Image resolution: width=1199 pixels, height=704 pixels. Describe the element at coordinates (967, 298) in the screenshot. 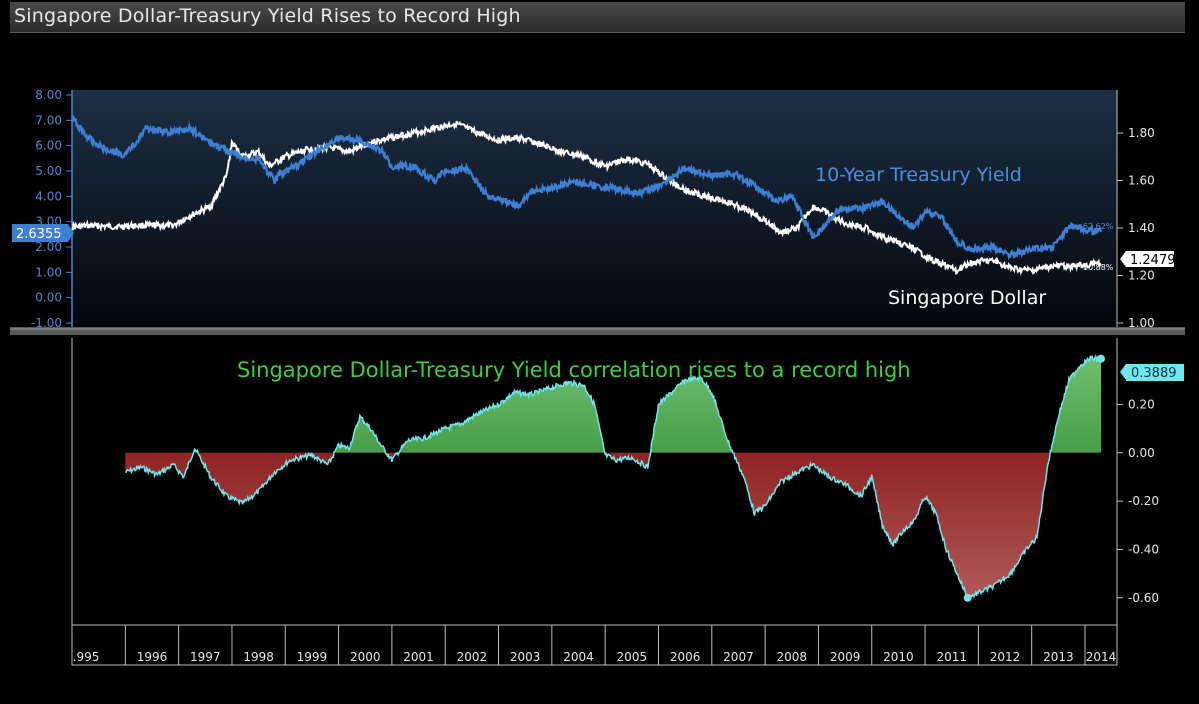

I see `sgd-label: Singapore Dollar` at that location.